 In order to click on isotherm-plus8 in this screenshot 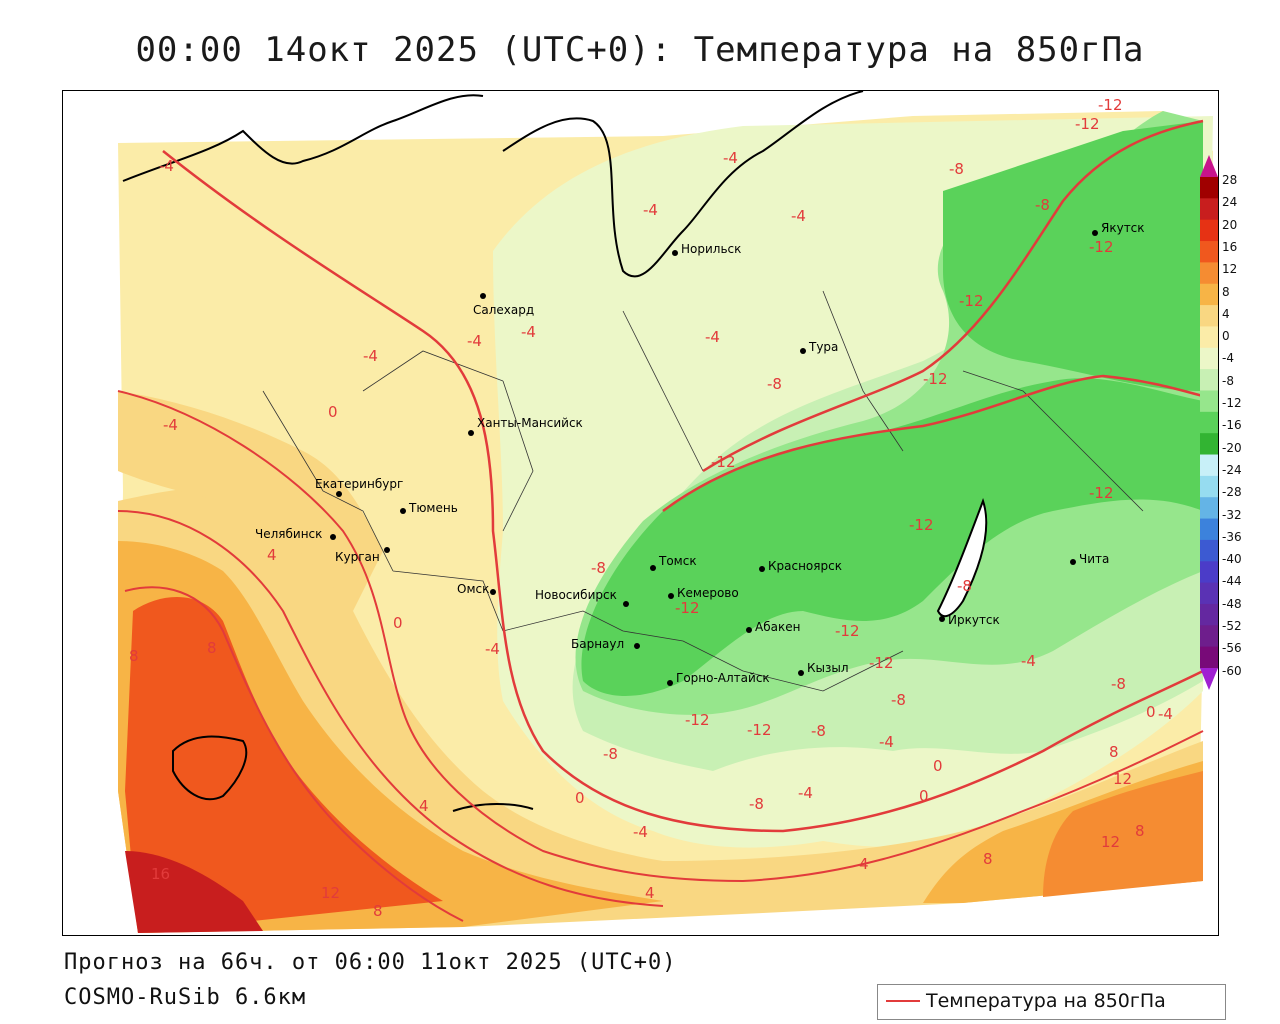, I will do `click(294, 754)`.